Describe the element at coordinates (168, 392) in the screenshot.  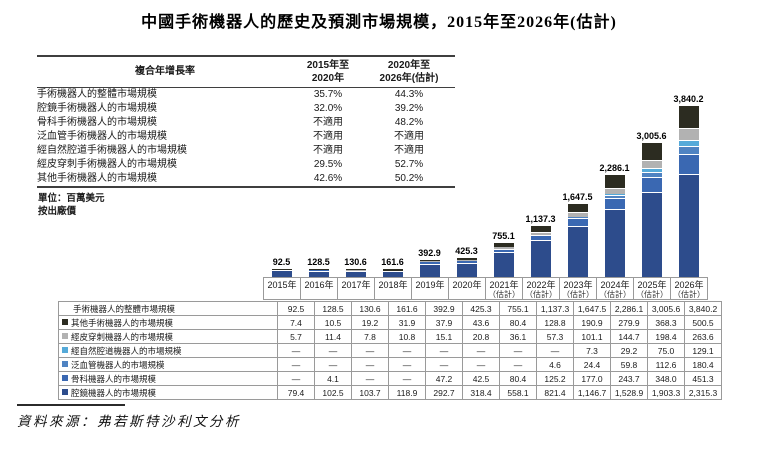
I see `row-label: 腔鏡機器人的市場規模` at that location.